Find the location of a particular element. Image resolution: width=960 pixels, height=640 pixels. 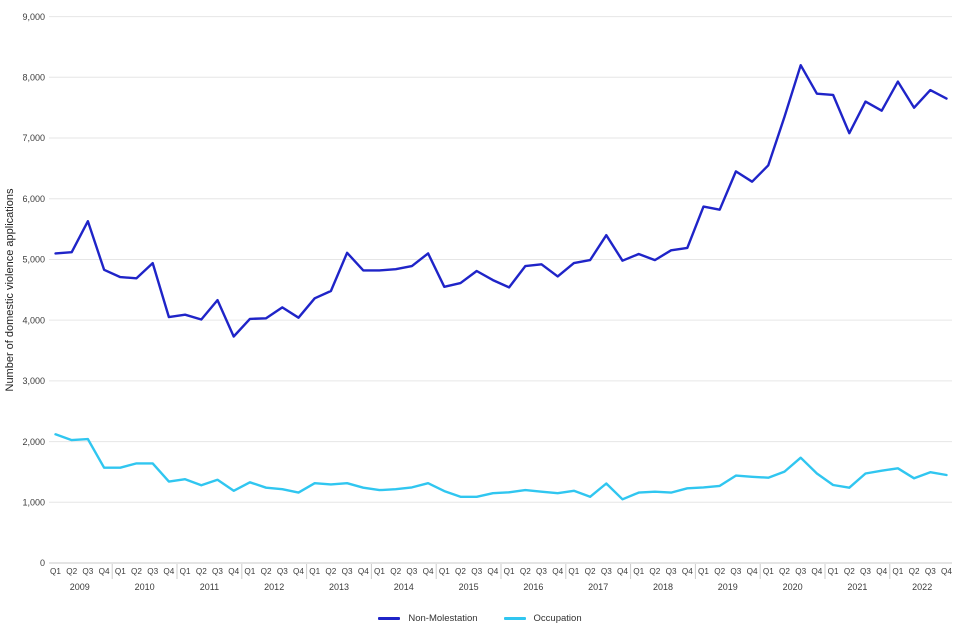

y-tick-label: 2,000 is located at coordinates (33, 442).